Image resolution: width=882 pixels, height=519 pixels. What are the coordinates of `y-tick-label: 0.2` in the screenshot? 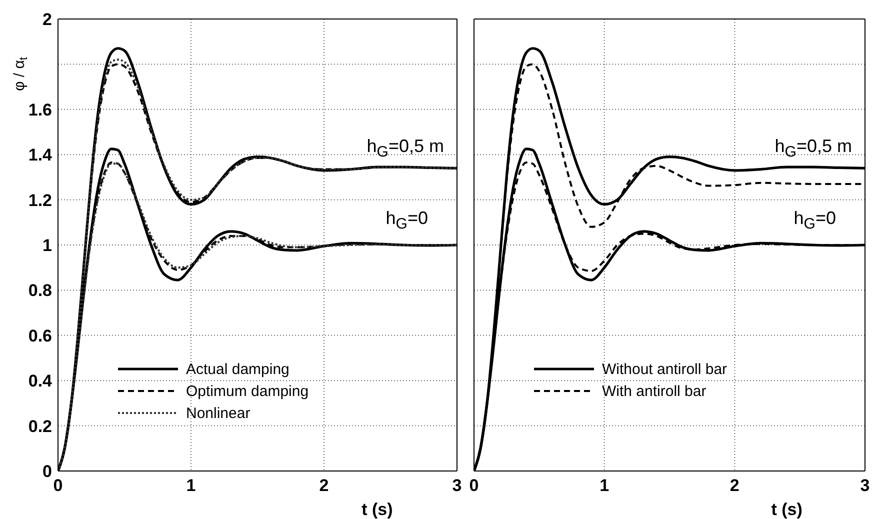 It's located at (40, 426).